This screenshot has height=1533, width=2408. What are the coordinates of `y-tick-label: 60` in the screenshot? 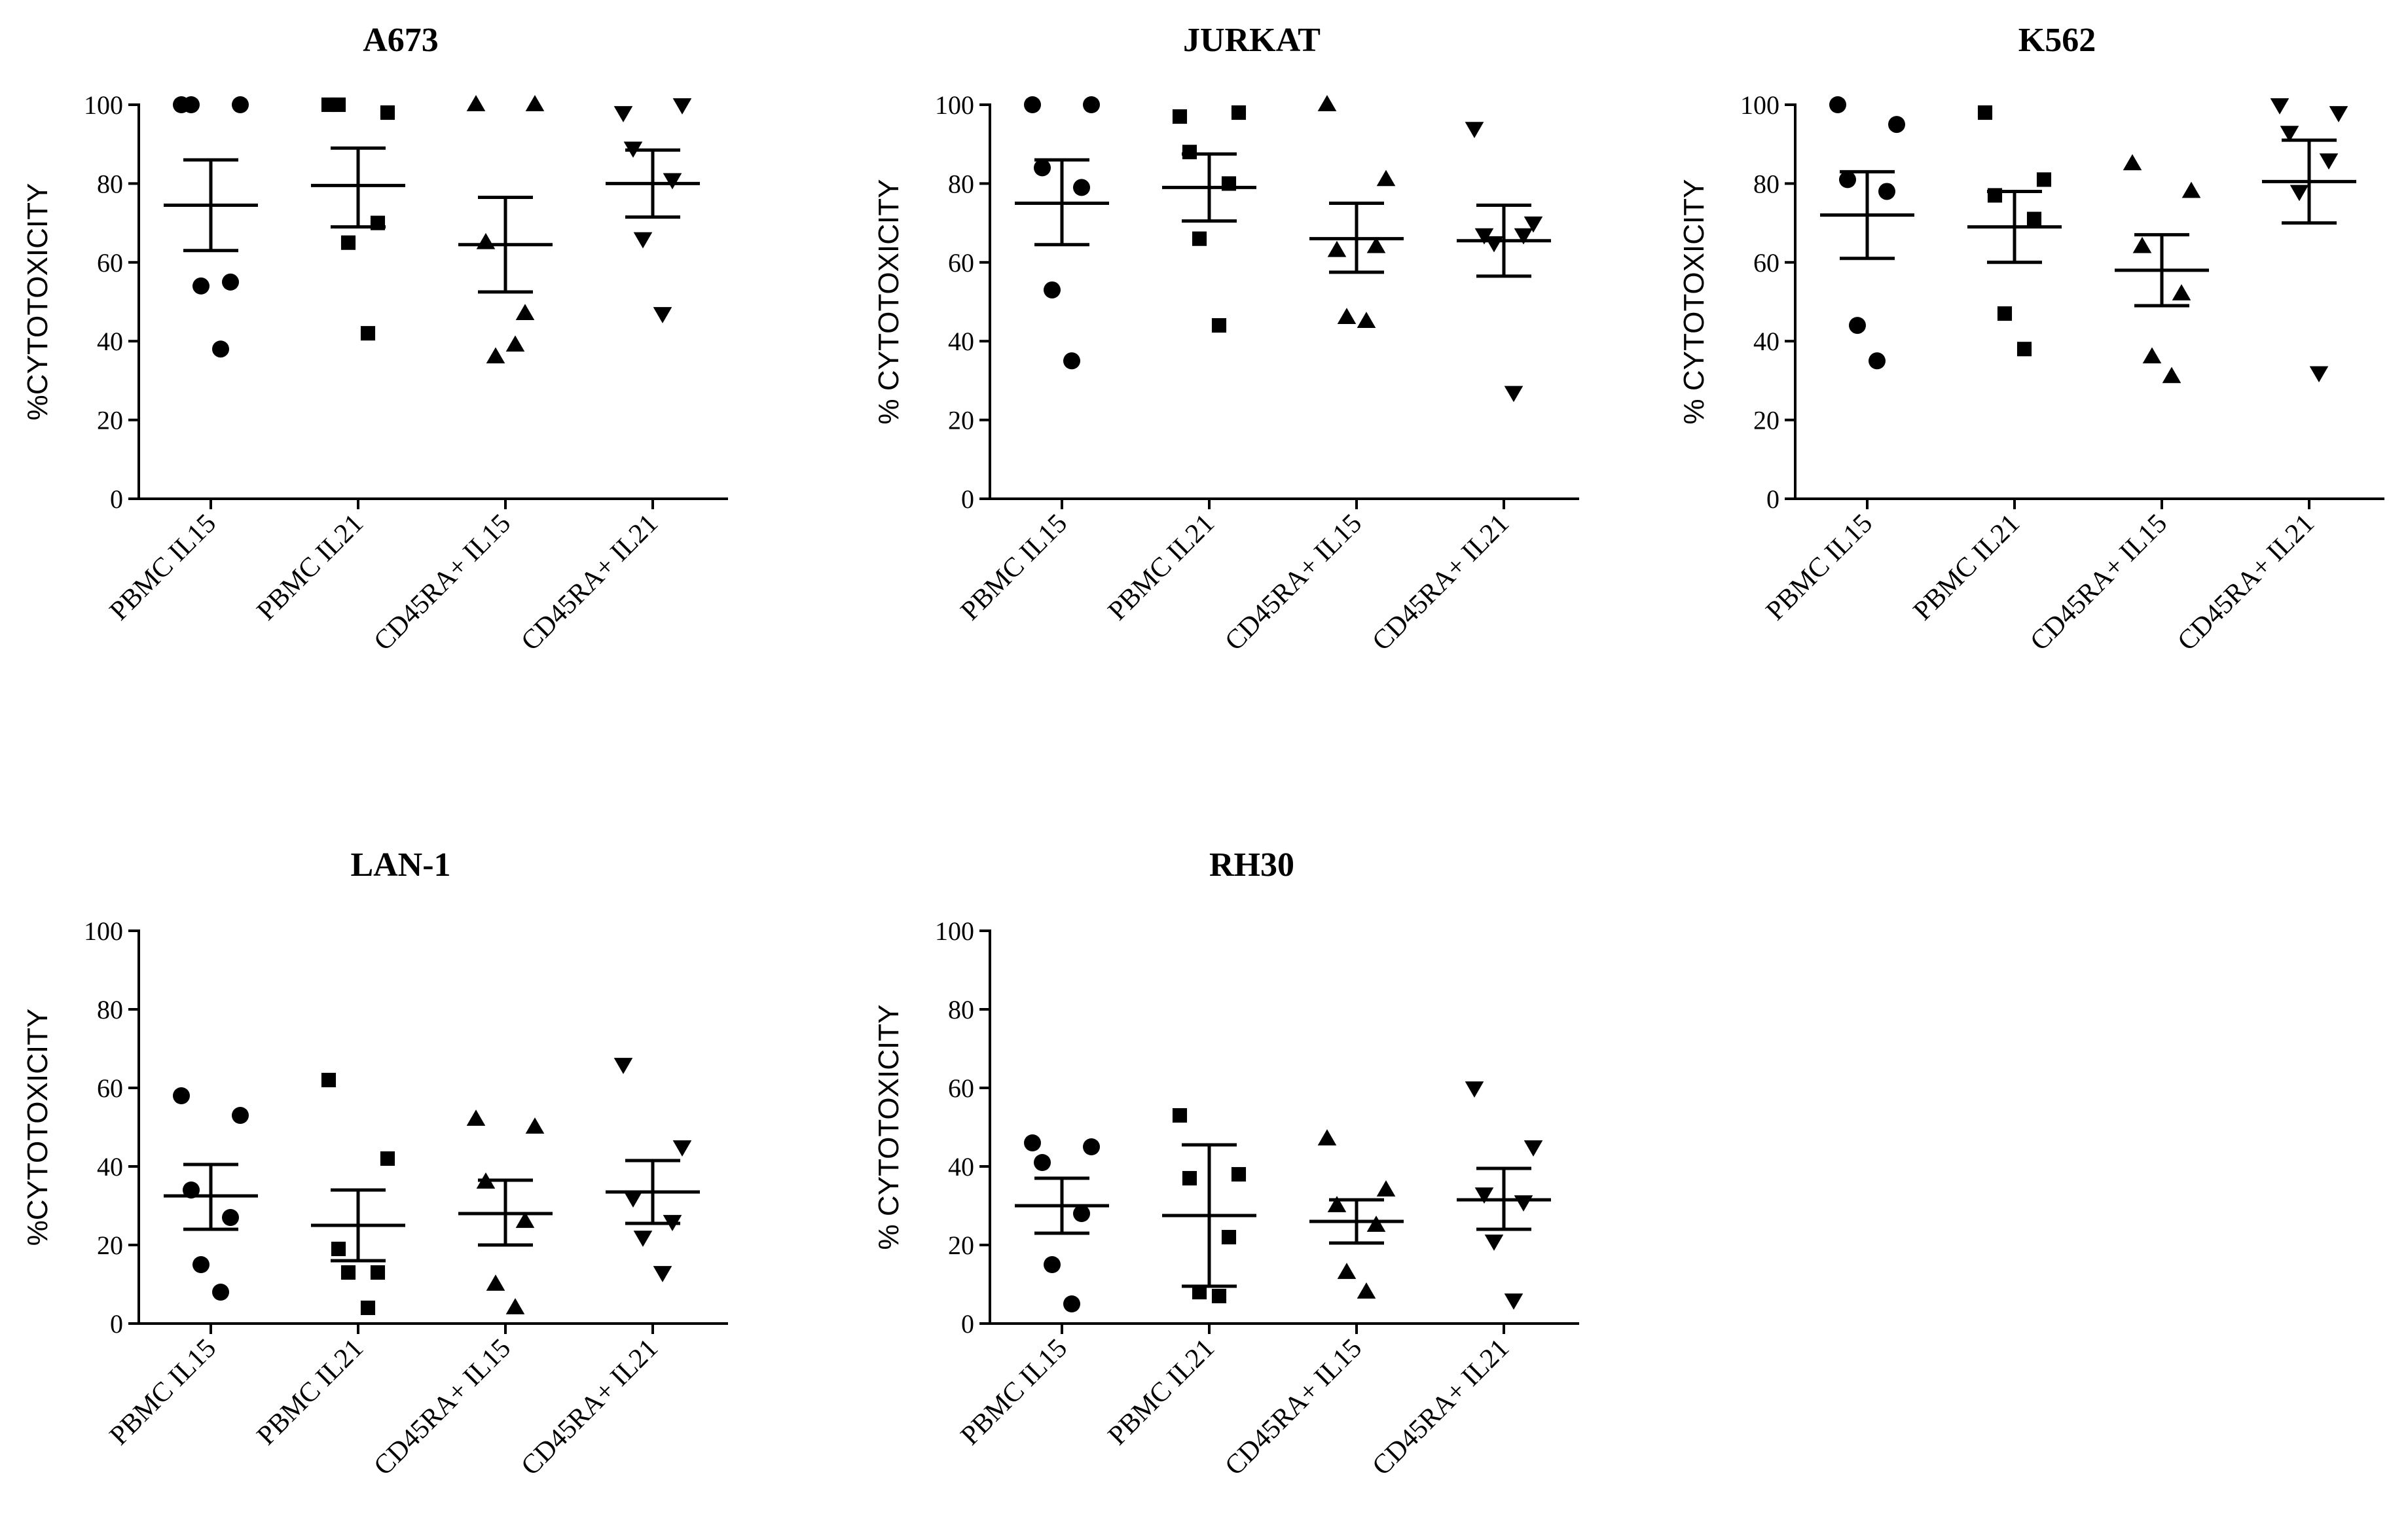 It's located at (961, 263).